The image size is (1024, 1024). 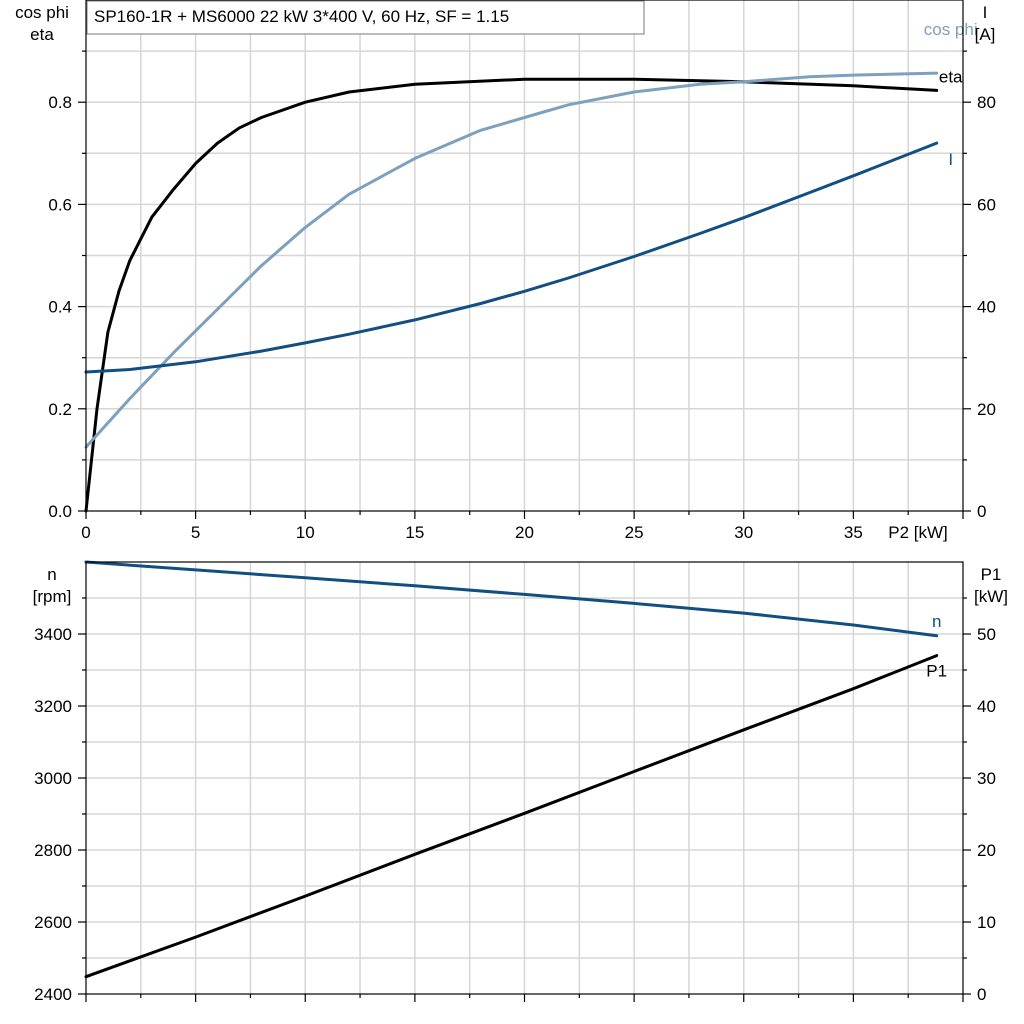 What do you see at coordinates (85, 532) in the screenshot?
I see `x-axis-tick-label-0: 0` at bounding box center [85, 532].